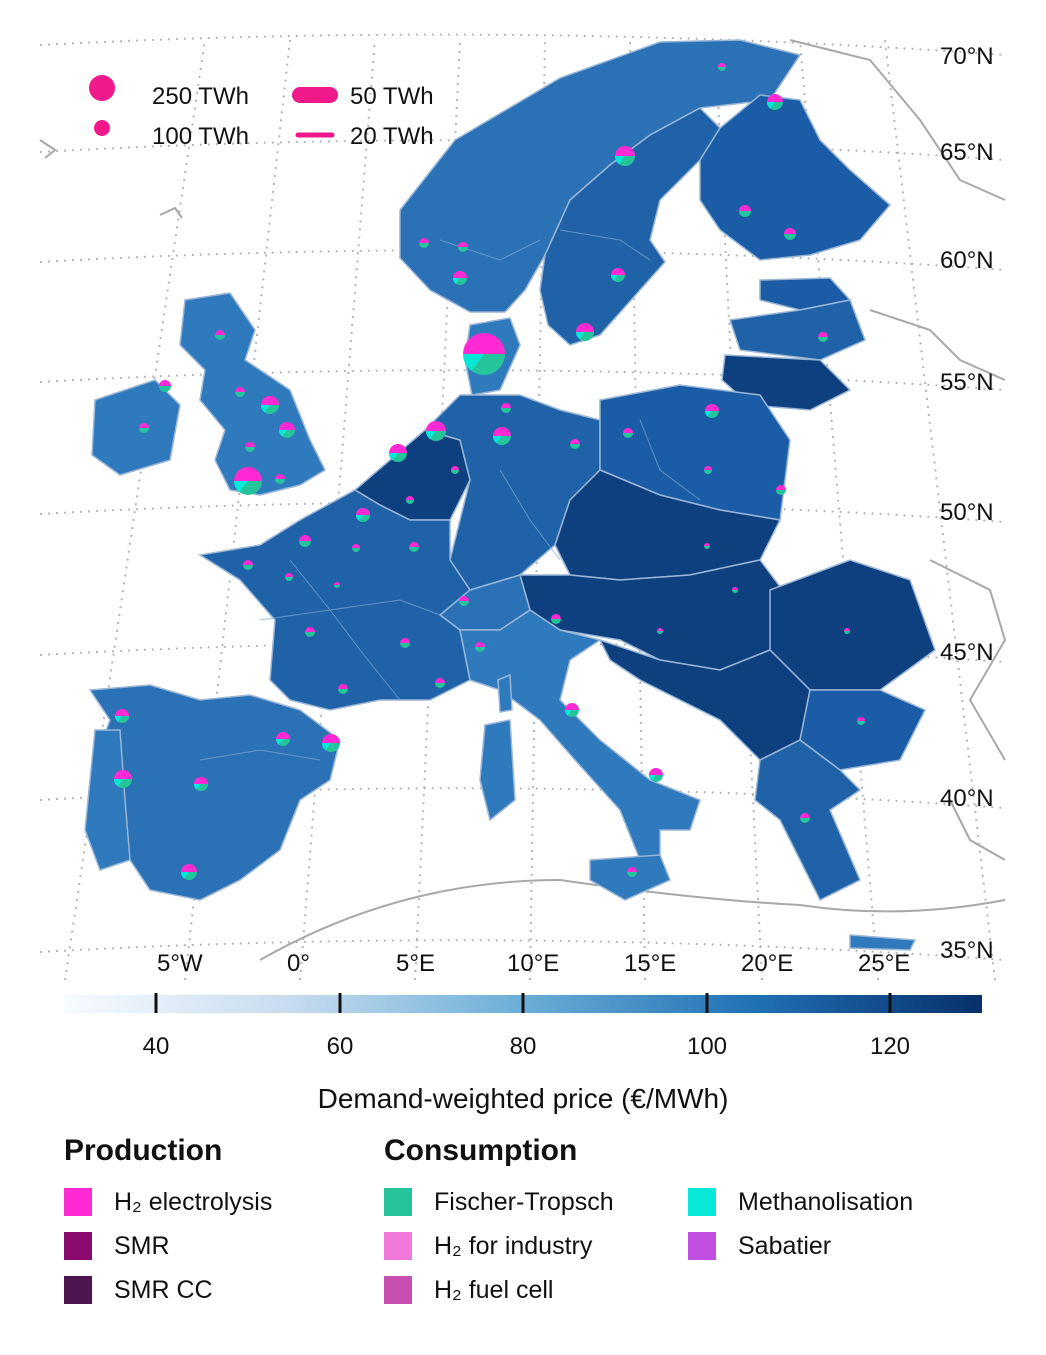  What do you see at coordinates (392, 96) in the screenshot?
I see `size-legend-line-thick-label: 50 TWh` at bounding box center [392, 96].